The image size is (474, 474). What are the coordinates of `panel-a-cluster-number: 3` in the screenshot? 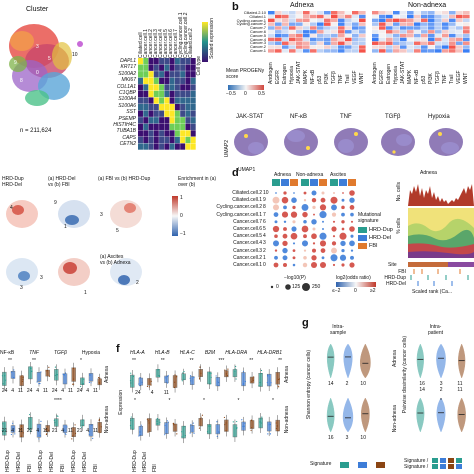 It's located at (37, 47).